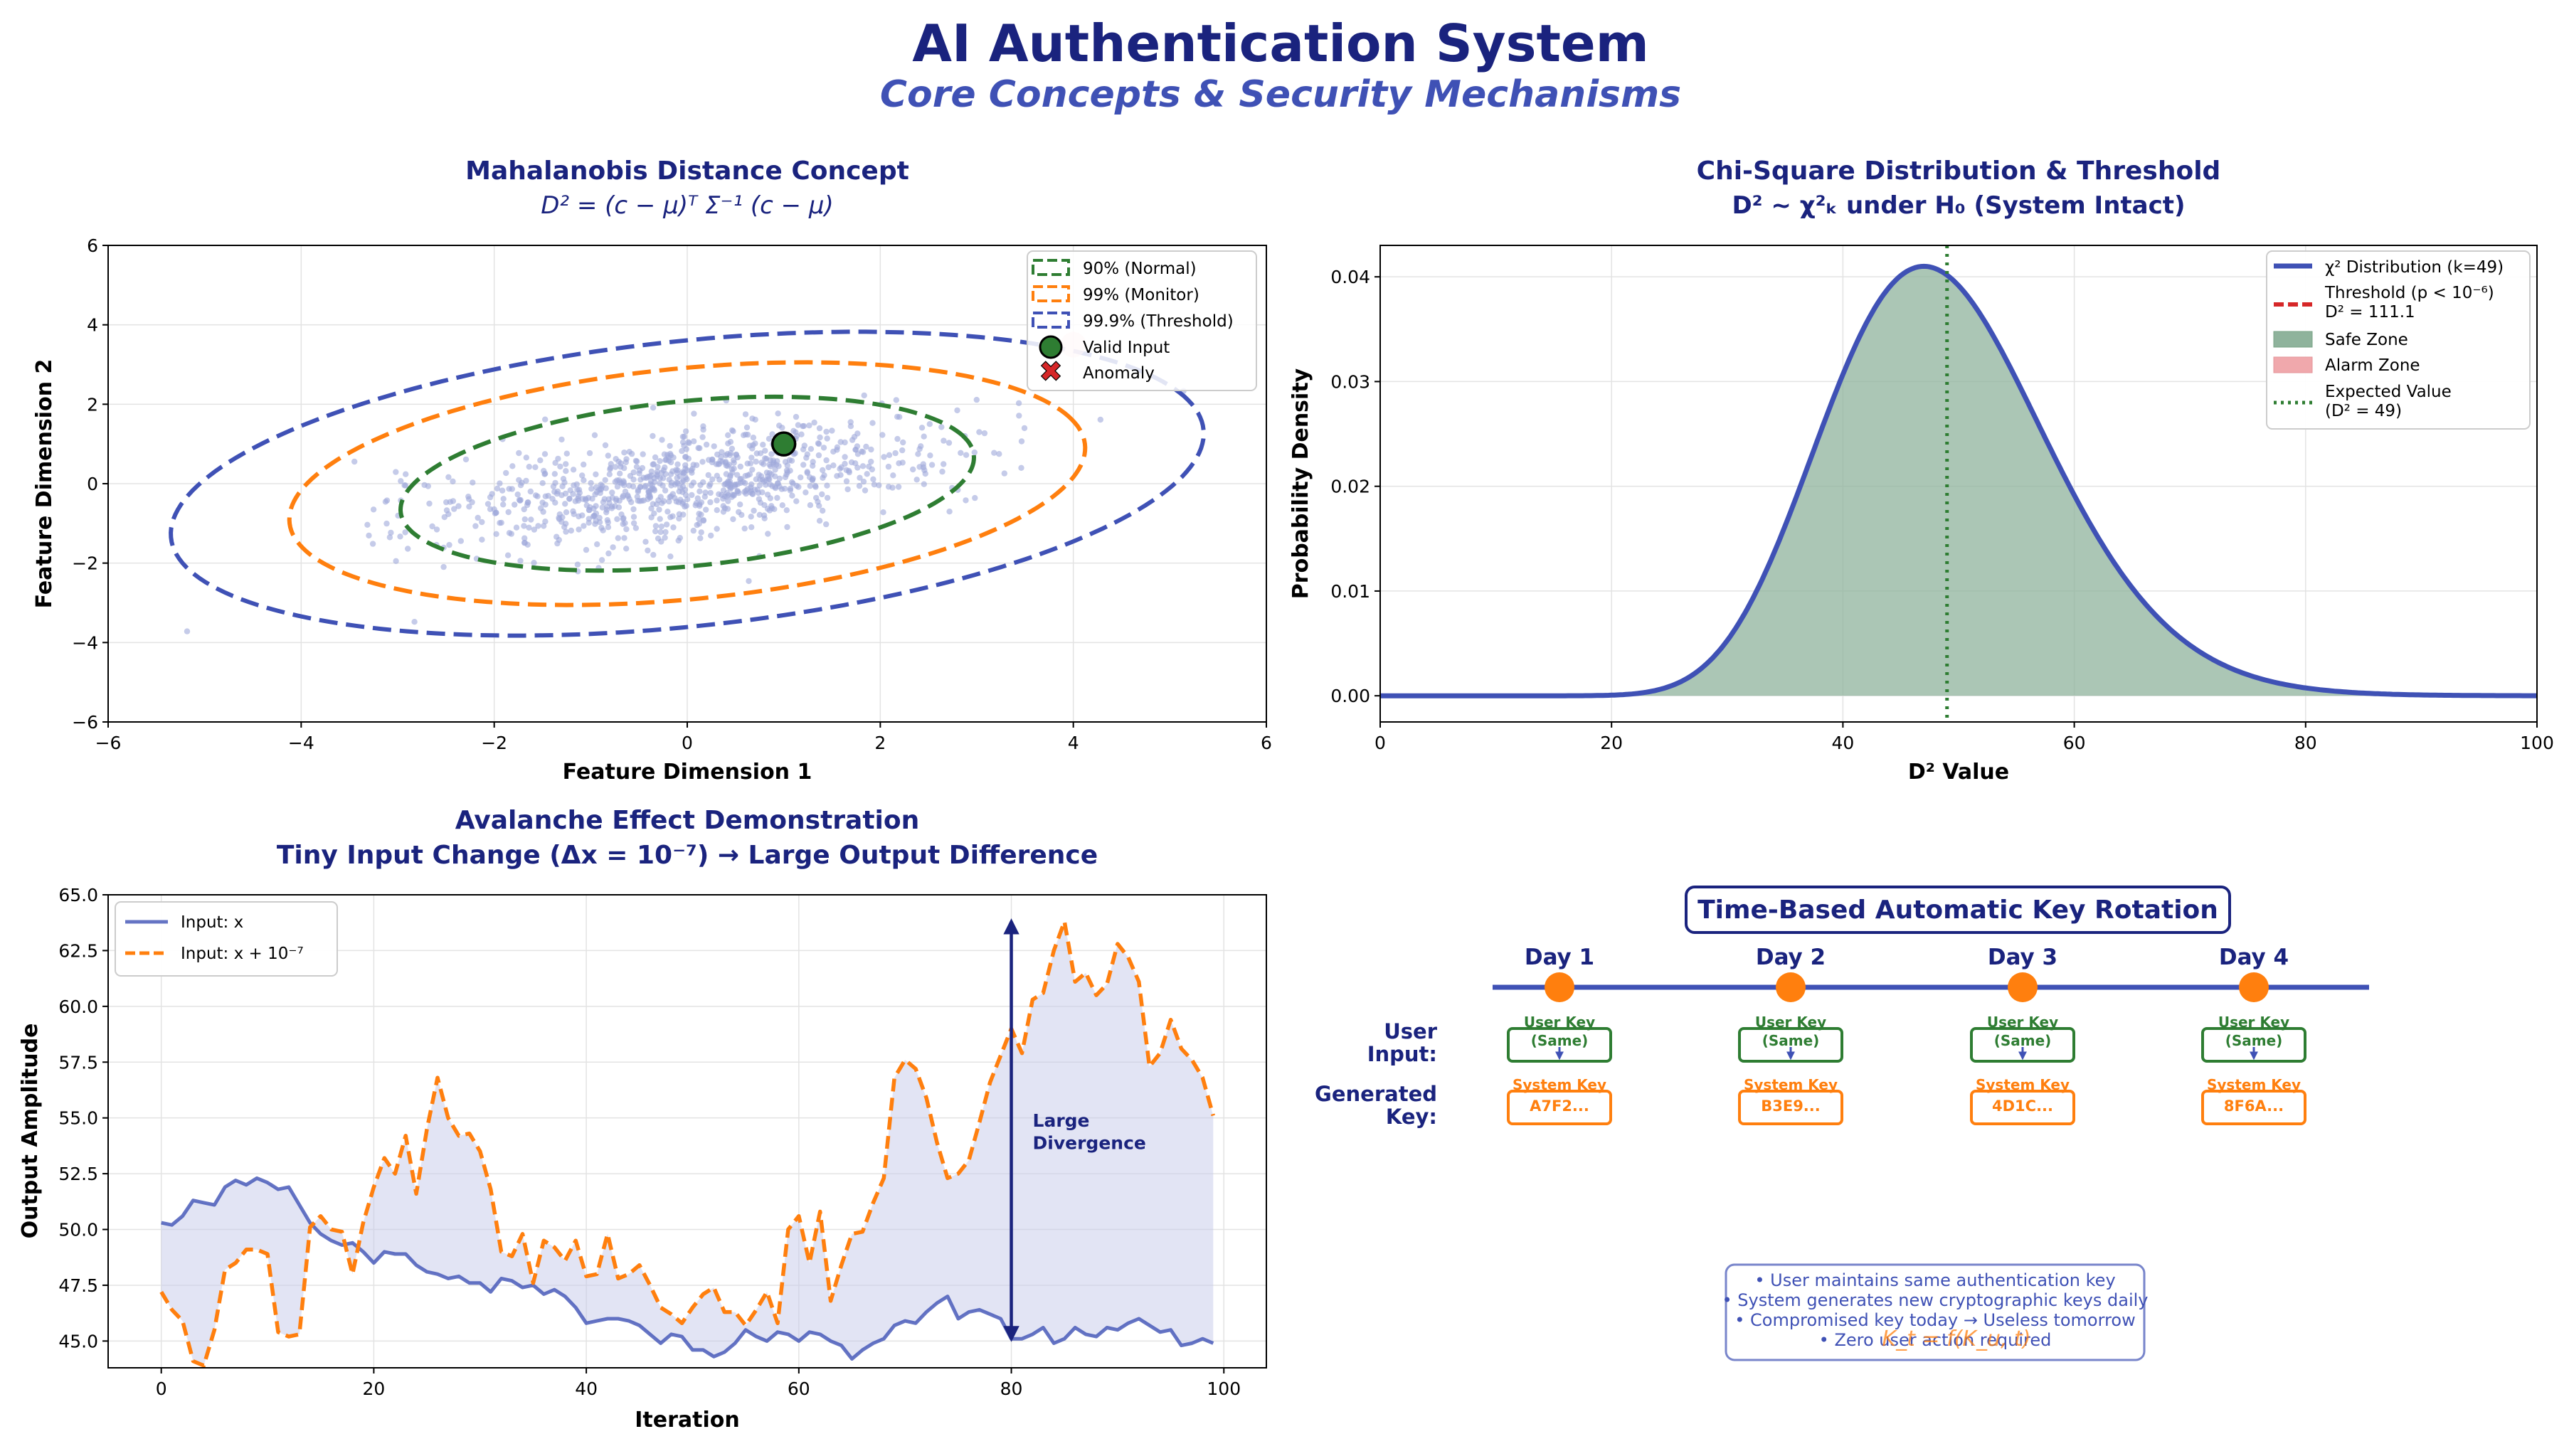  What do you see at coordinates (1959, 205) in the screenshot?
I see `chi-square-subtitle: D² ~ χ²ₖ under H₀ (System Intact)` at bounding box center [1959, 205].